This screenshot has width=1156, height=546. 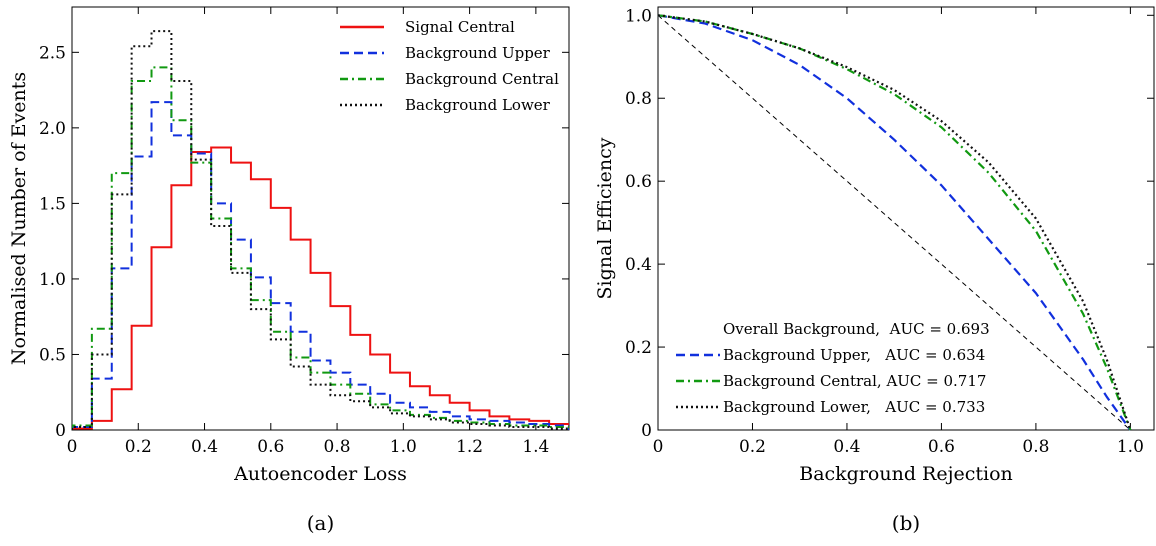 I want to click on legend-label: Overall Background, AUC = 0.693, so click(x=856, y=329).